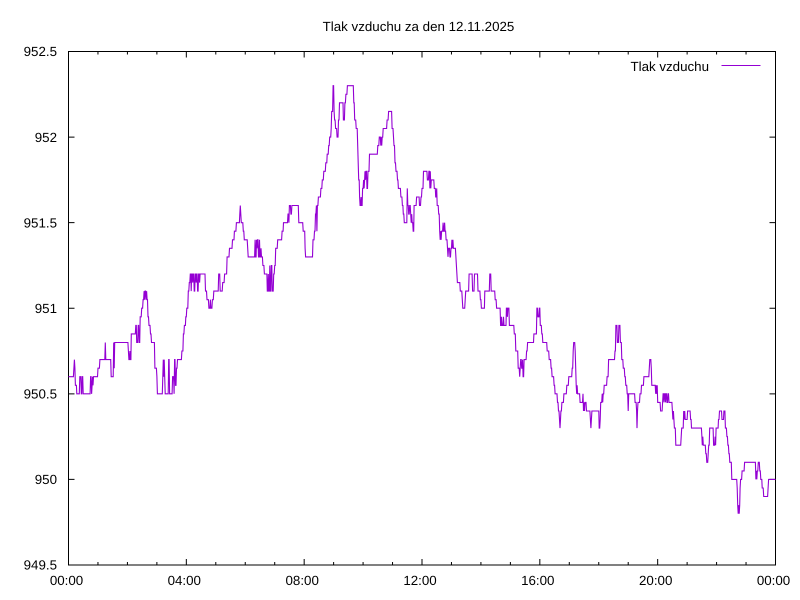 The image size is (800, 600). I want to click on svg-text: 952, so click(46, 137).